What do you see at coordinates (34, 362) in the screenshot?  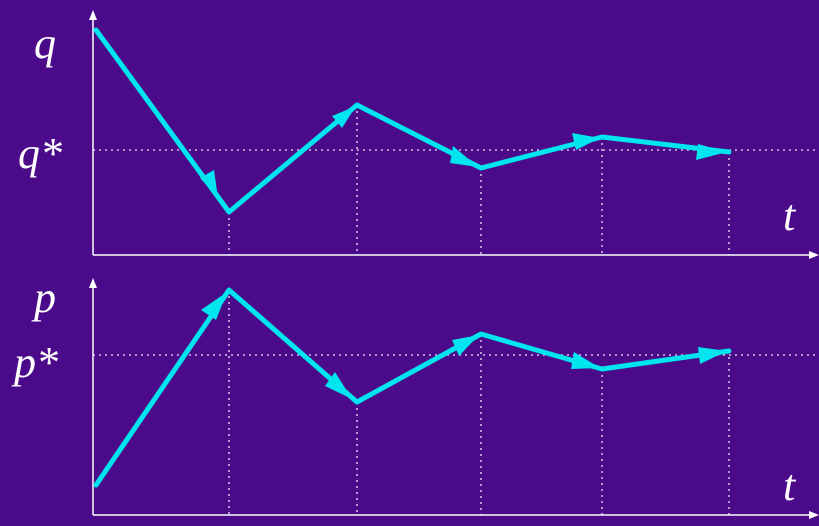 I see `p-star-label: p*` at bounding box center [34, 362].